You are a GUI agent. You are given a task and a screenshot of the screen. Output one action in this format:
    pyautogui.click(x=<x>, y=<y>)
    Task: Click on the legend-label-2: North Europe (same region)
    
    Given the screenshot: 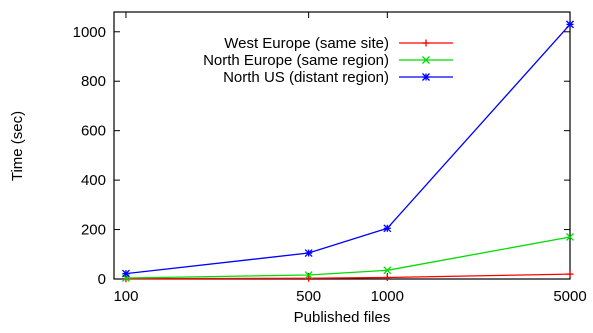 What is the action you would take?
    pyautogui.click(x=296, y=60)
    